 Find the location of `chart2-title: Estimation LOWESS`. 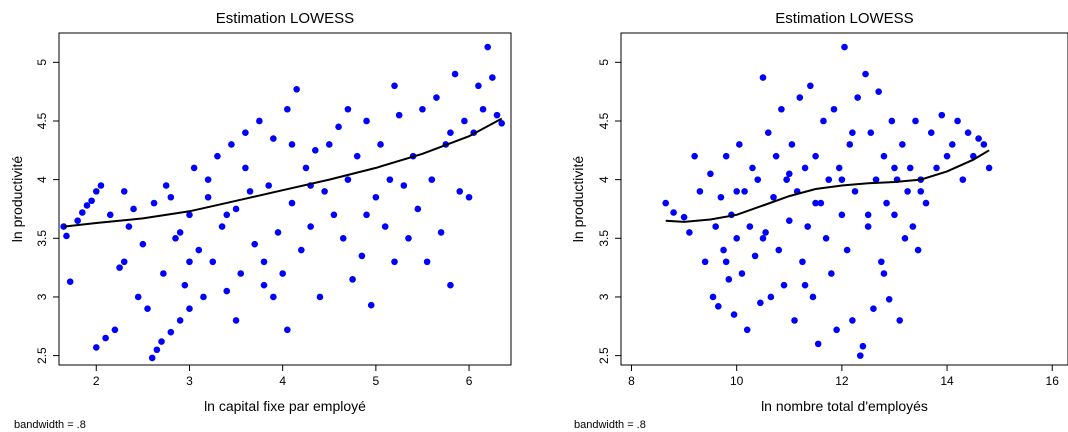

chart2-title: Estimation LOWESS is located at coordinates (844, 18).